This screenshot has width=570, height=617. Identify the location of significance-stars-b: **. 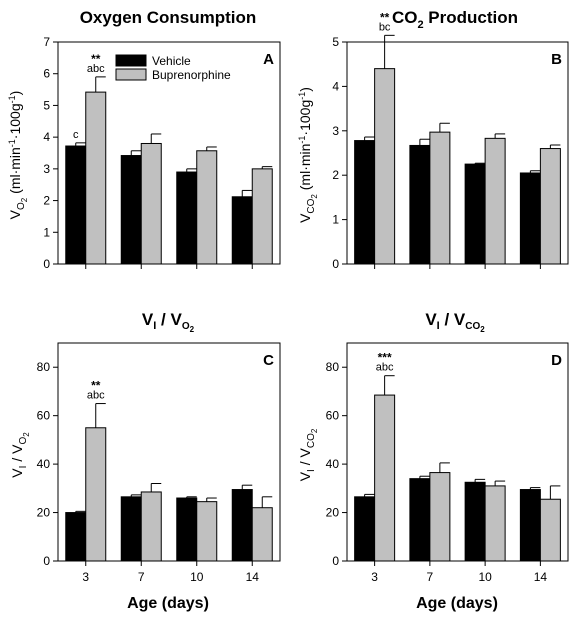
(385, 17).